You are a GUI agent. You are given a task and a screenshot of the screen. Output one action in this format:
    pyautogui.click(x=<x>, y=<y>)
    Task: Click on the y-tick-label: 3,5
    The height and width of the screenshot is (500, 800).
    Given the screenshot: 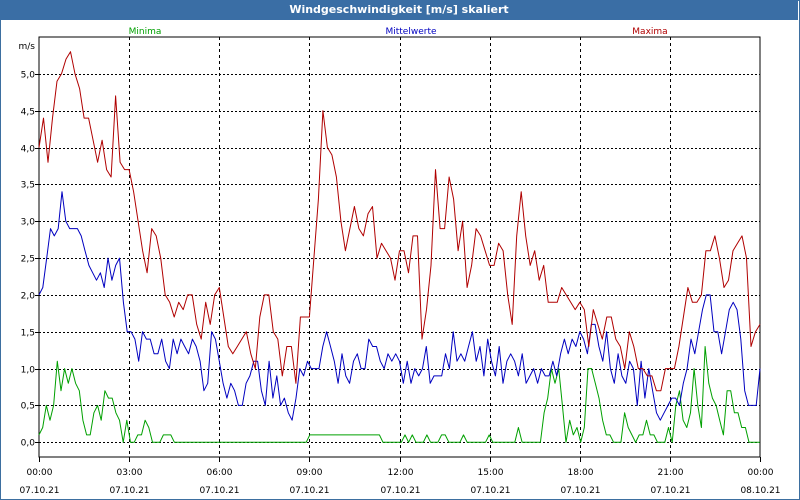 What is the action you would take?
    pyautogui.click(x=28, y=186)
    